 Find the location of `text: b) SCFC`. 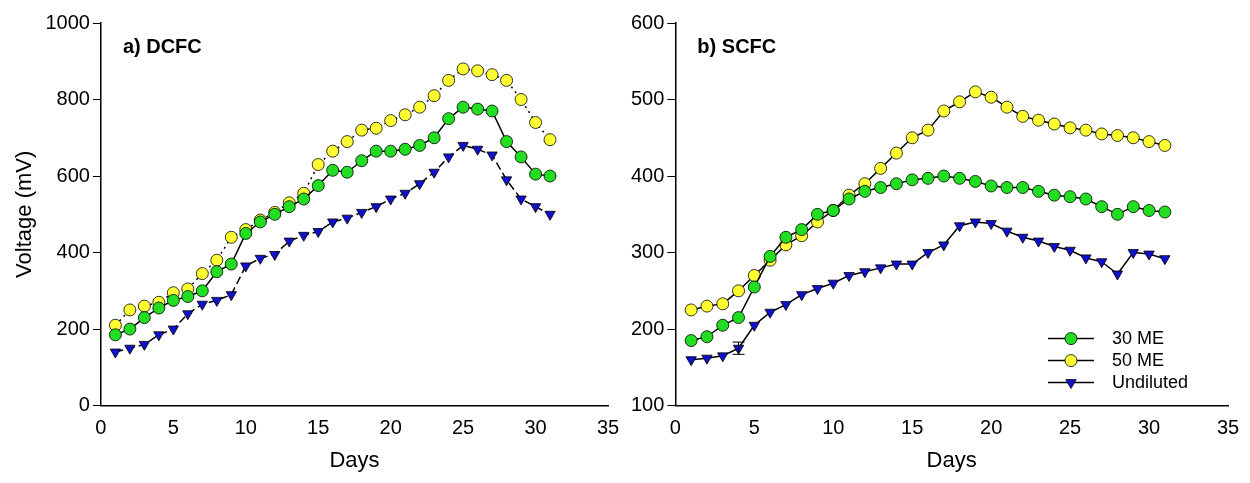

text: b) SCFC is located at coordinates (737, 45).